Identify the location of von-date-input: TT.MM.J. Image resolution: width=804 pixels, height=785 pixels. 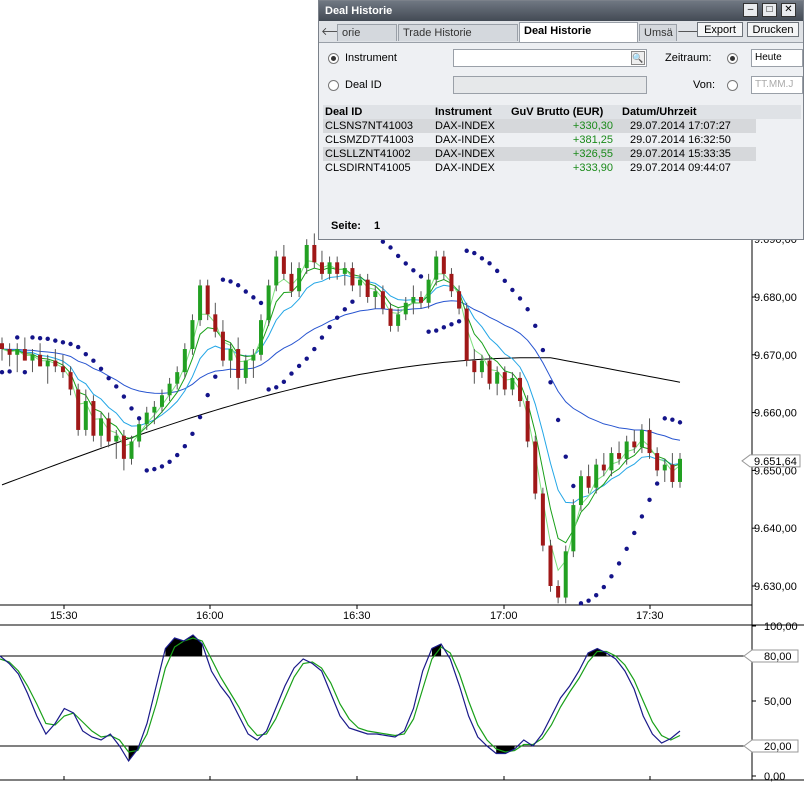
(777, 85).